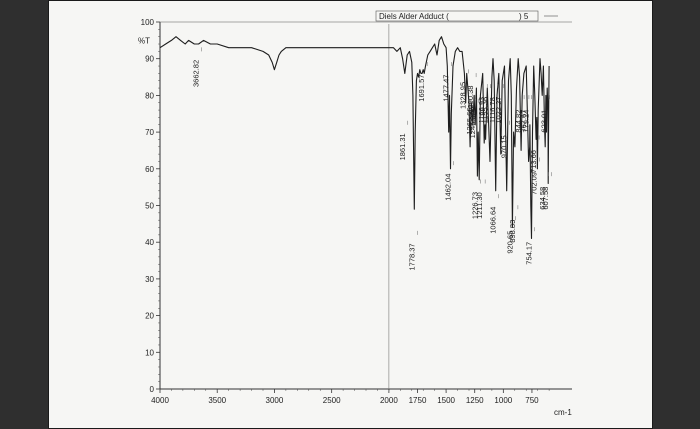  What do you see at coordinates (148, 22) in the screenshot?
I see `y-tick-label: 100` at bounding box center [148, 22].